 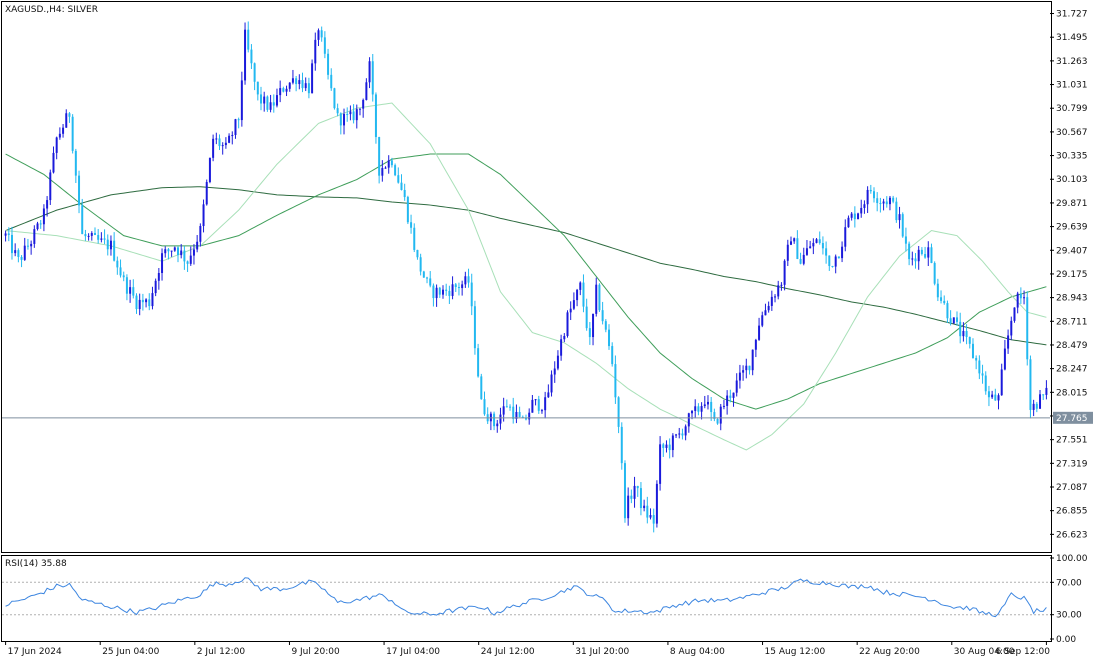 I want to click on rsi-line, so click(x=526, y=597).